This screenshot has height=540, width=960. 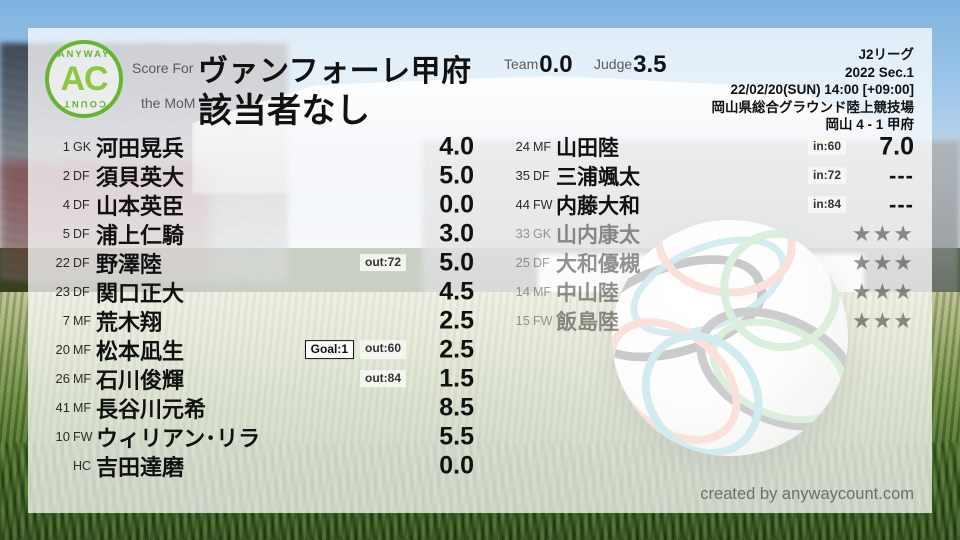 I want to click on player-name: 関口正大, so click(x=140, y=293).